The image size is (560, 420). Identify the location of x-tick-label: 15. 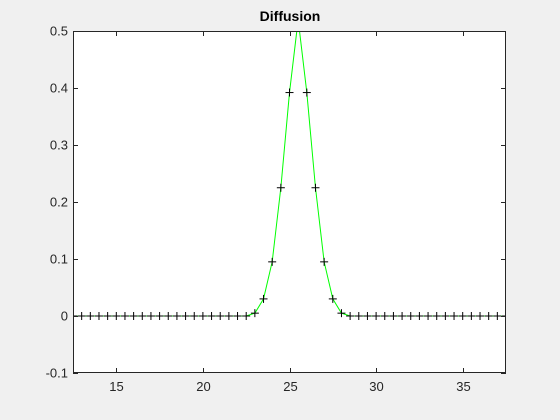
(116, 386).